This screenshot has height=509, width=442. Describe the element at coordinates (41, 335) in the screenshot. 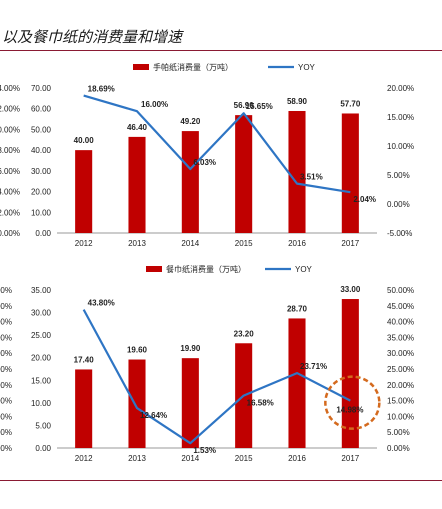

I see `left-axis-tick-label: 25.00` at that location.